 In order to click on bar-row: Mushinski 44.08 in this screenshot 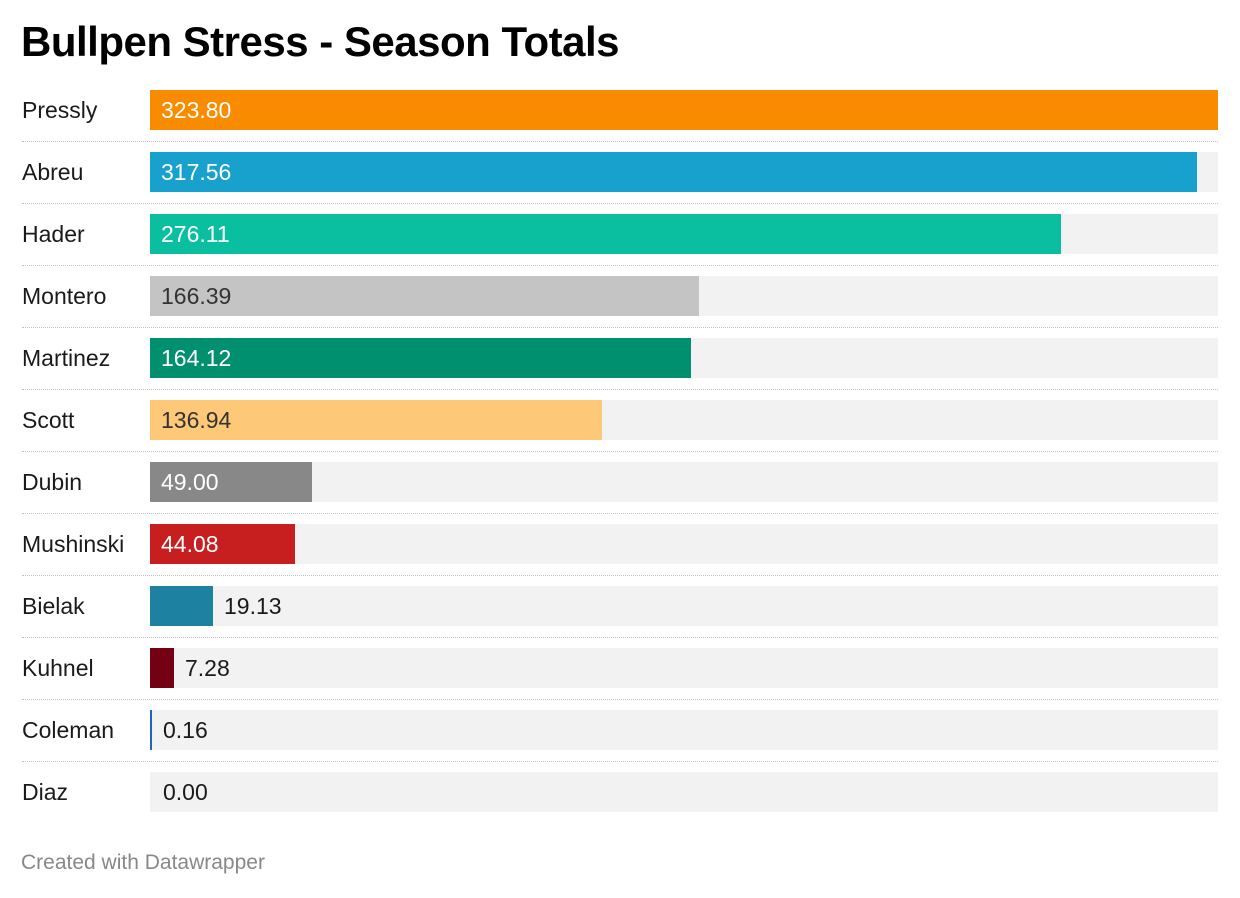, I will do `click(620, 544)`.